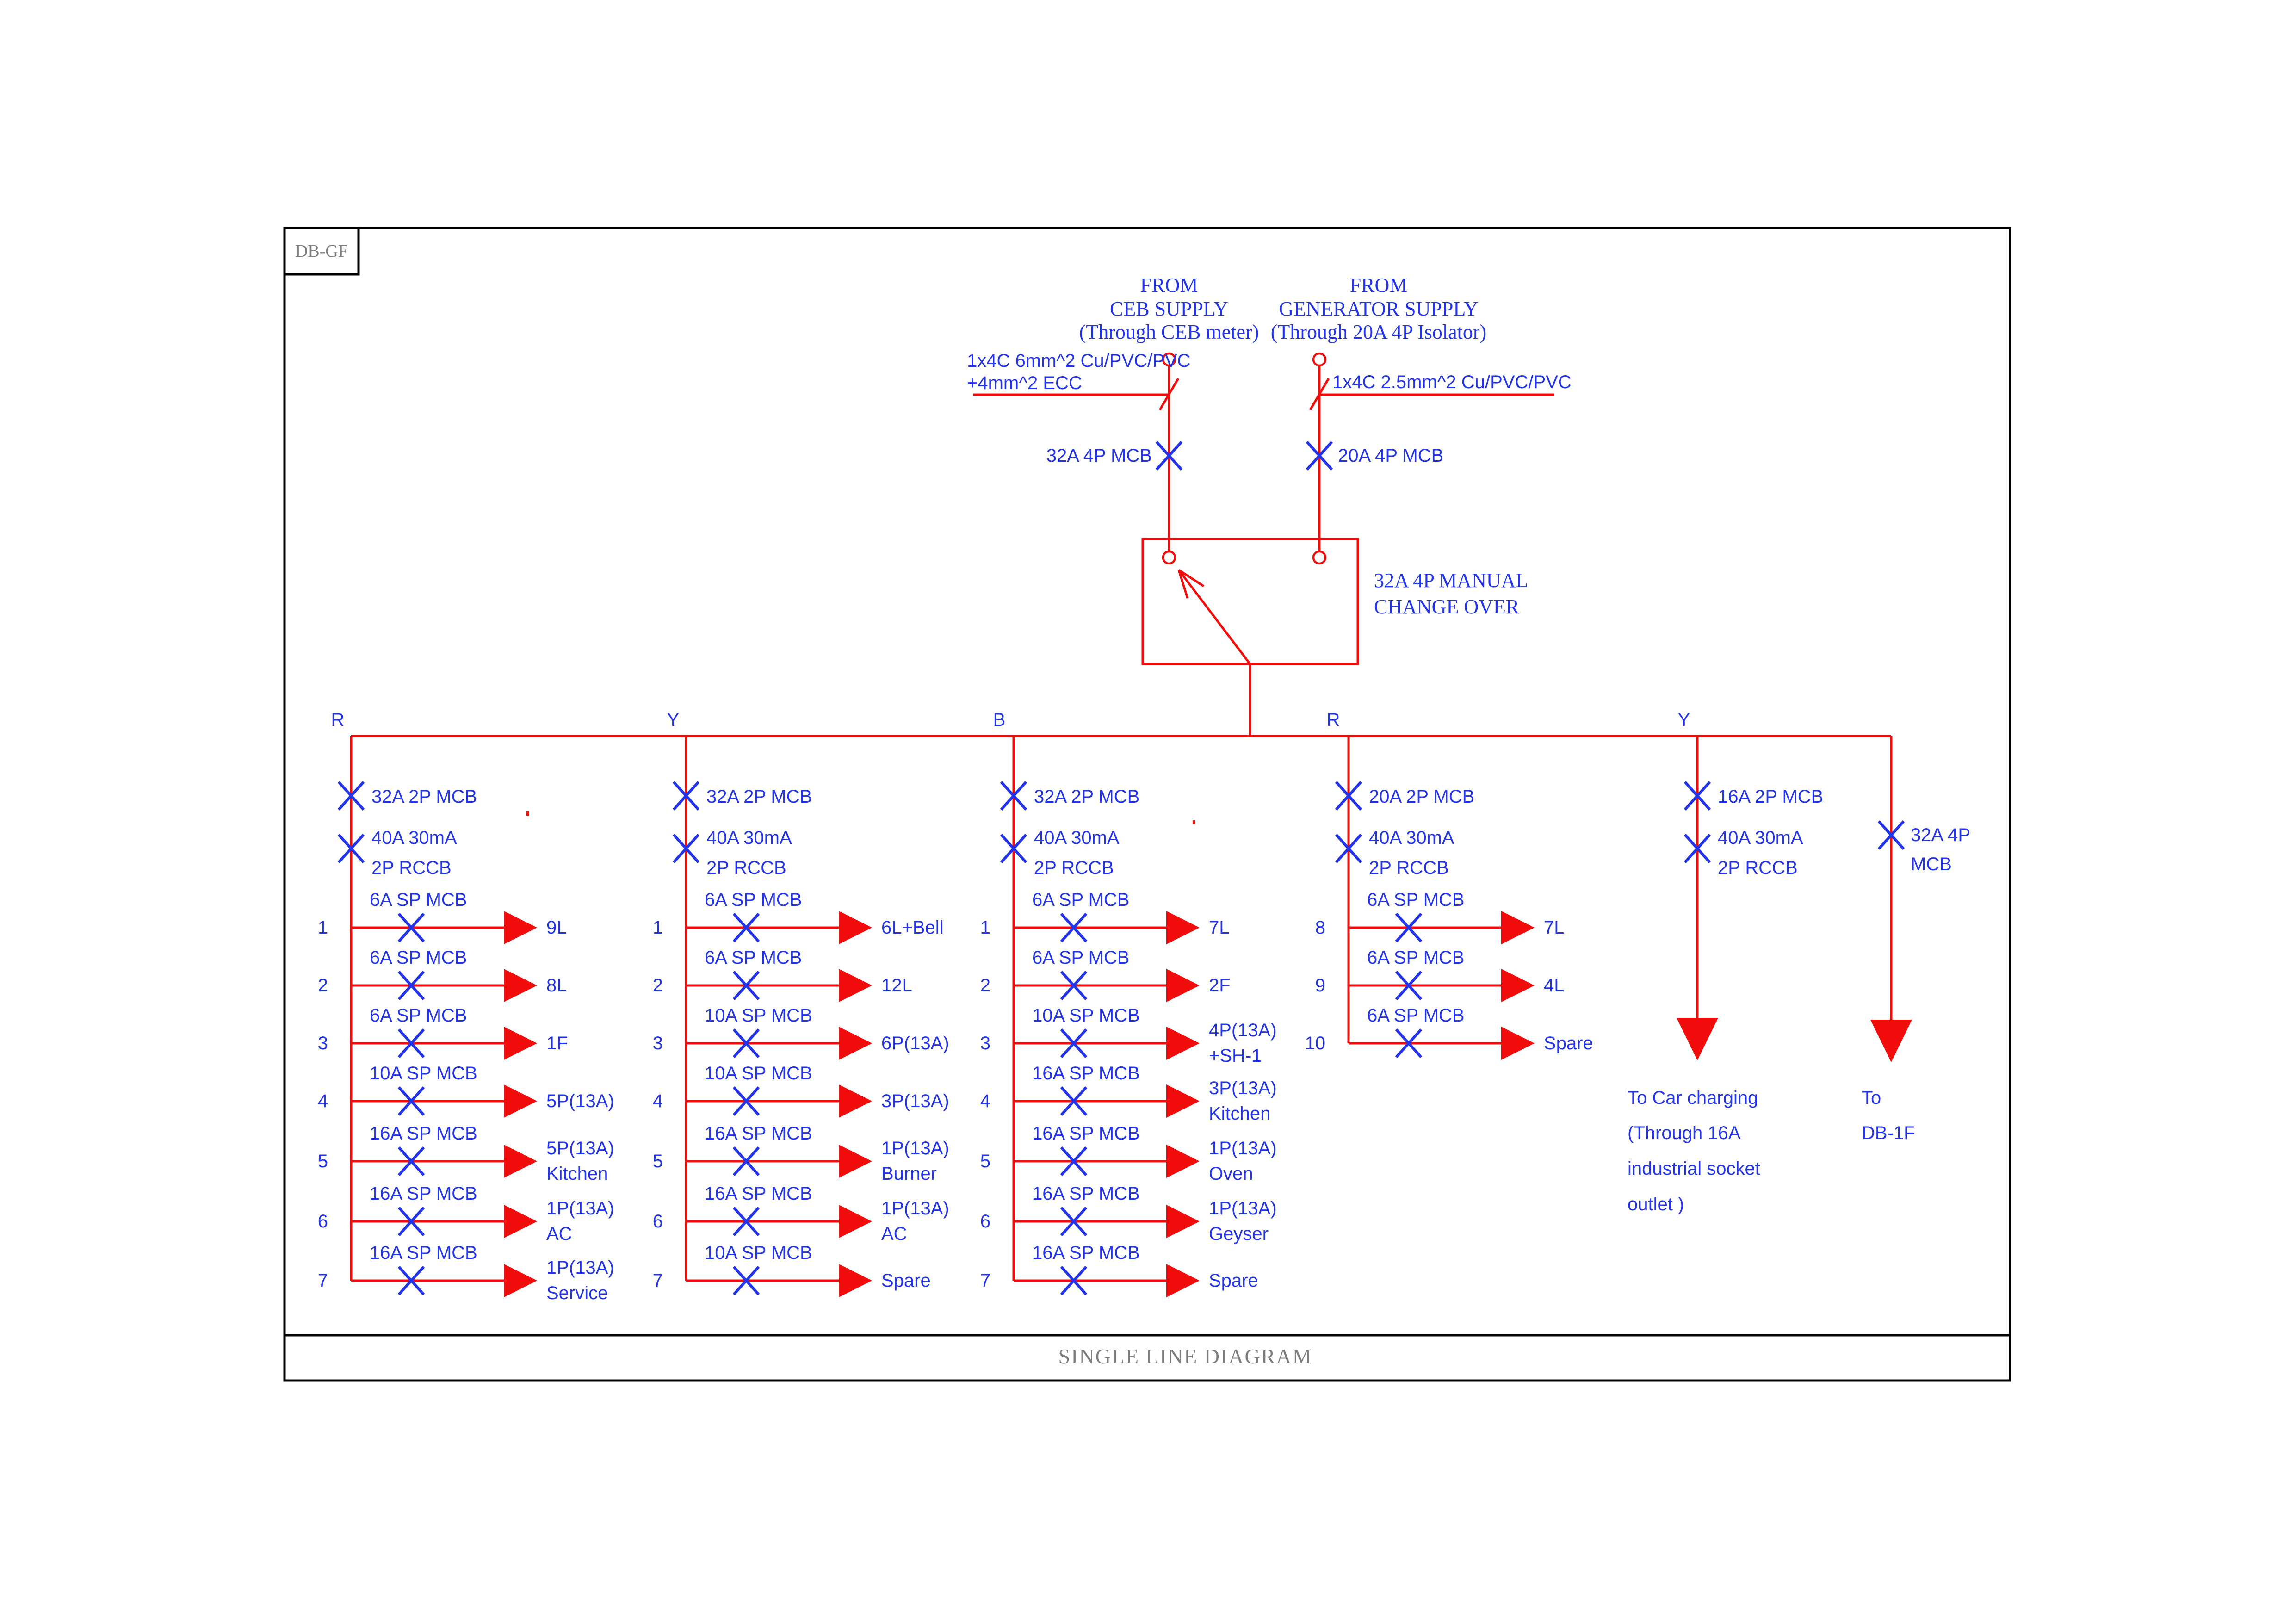 The image size is (2296, 1623). Describe the element at coordinates (1378, 285) in the screenshot. I see `gen-from: FROM` at that location.